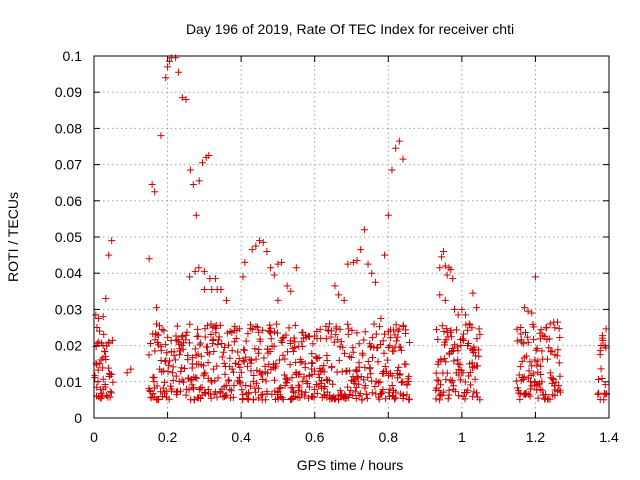 The height and width of the screenshot is (480, 640). I want to click on y-tick-label: 0.07, so click(68, 165).